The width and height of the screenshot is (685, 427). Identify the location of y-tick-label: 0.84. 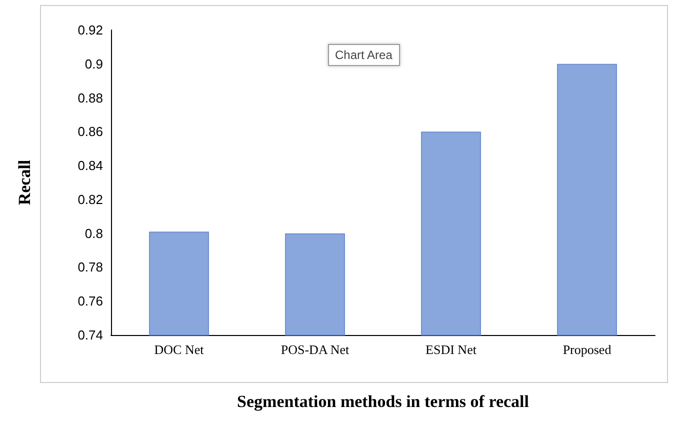
(90, 166).